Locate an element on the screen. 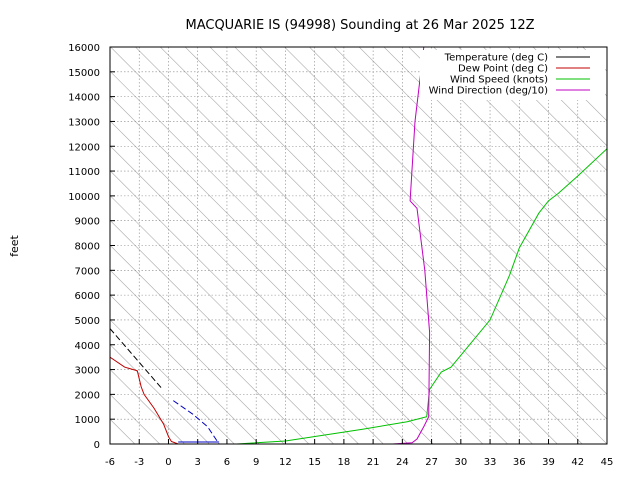 This screenshot has width=640, height=480. x-tick-label: 6 is located at coordinates (227, 462).